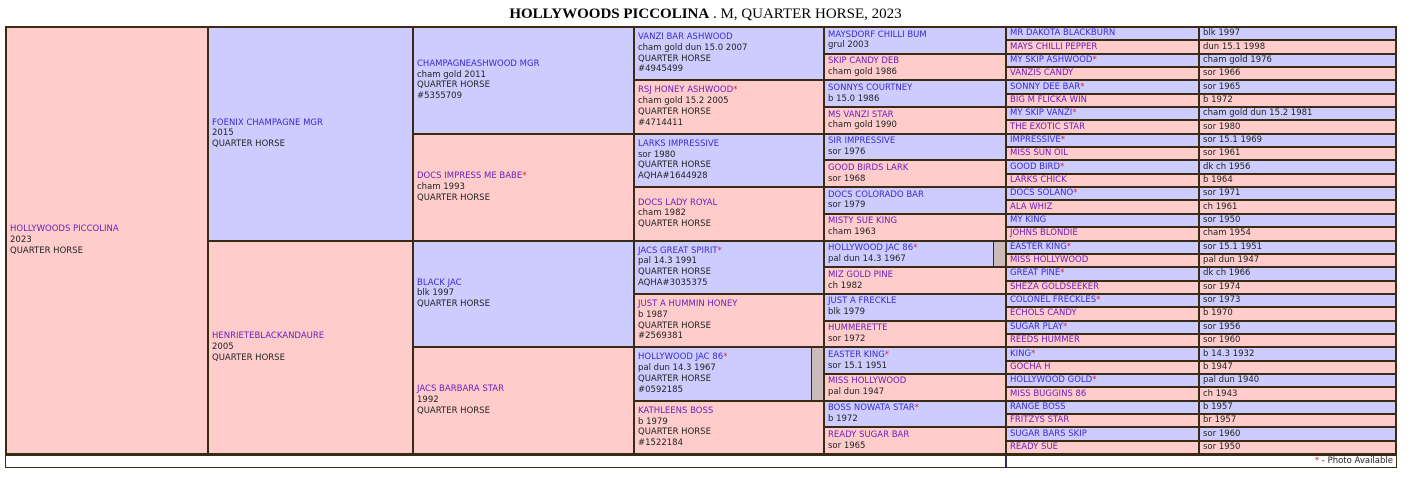 The height and width of the screenshot is (478, 1411). I want to click on horse-link: DOCS LADY ROYAL, so click(678, 202).